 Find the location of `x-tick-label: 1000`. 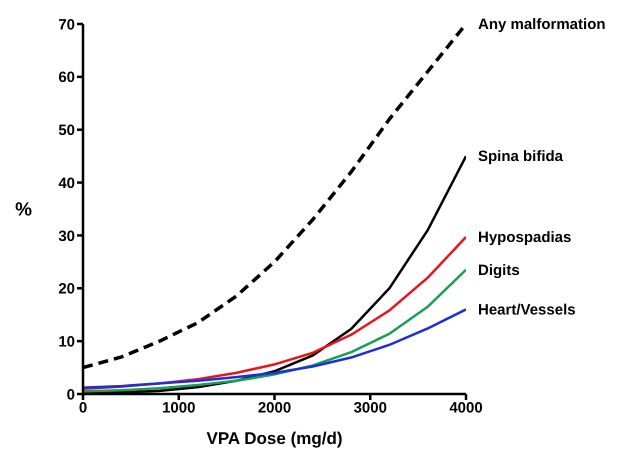

x-tick-label: 1000 is located at coordinates (179, 408).